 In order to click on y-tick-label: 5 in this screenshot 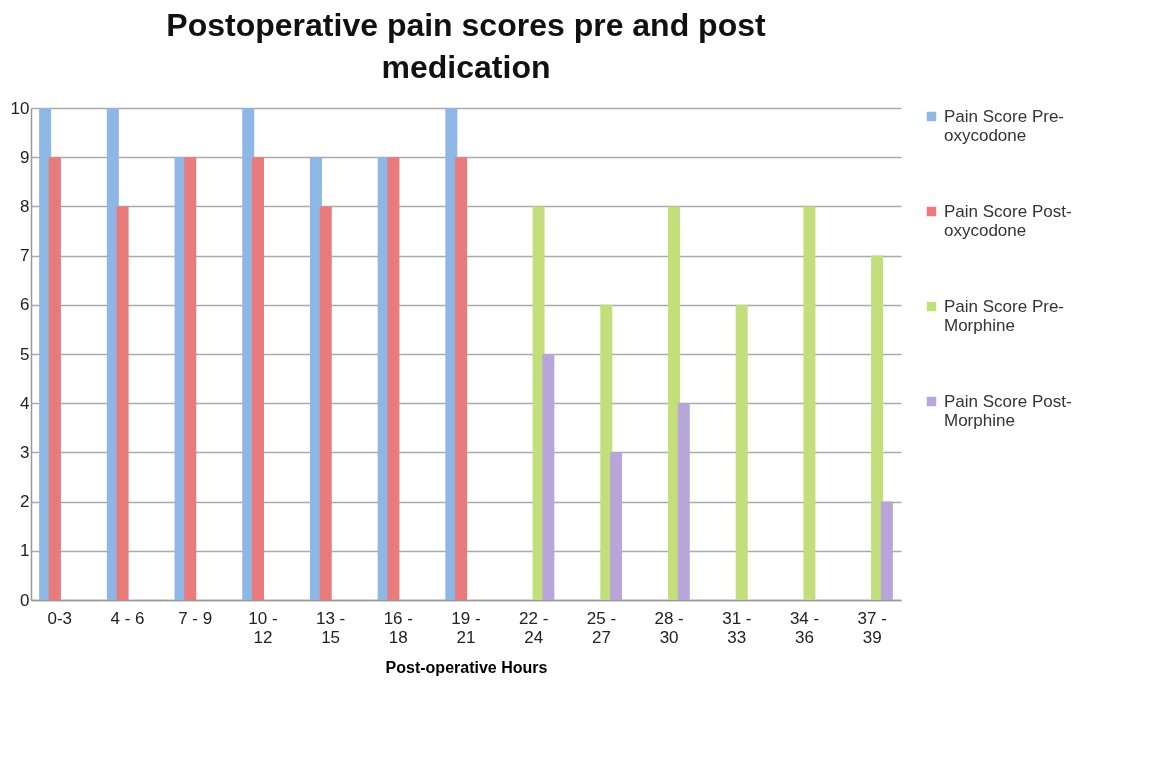, I will do `click(25, 354)`.